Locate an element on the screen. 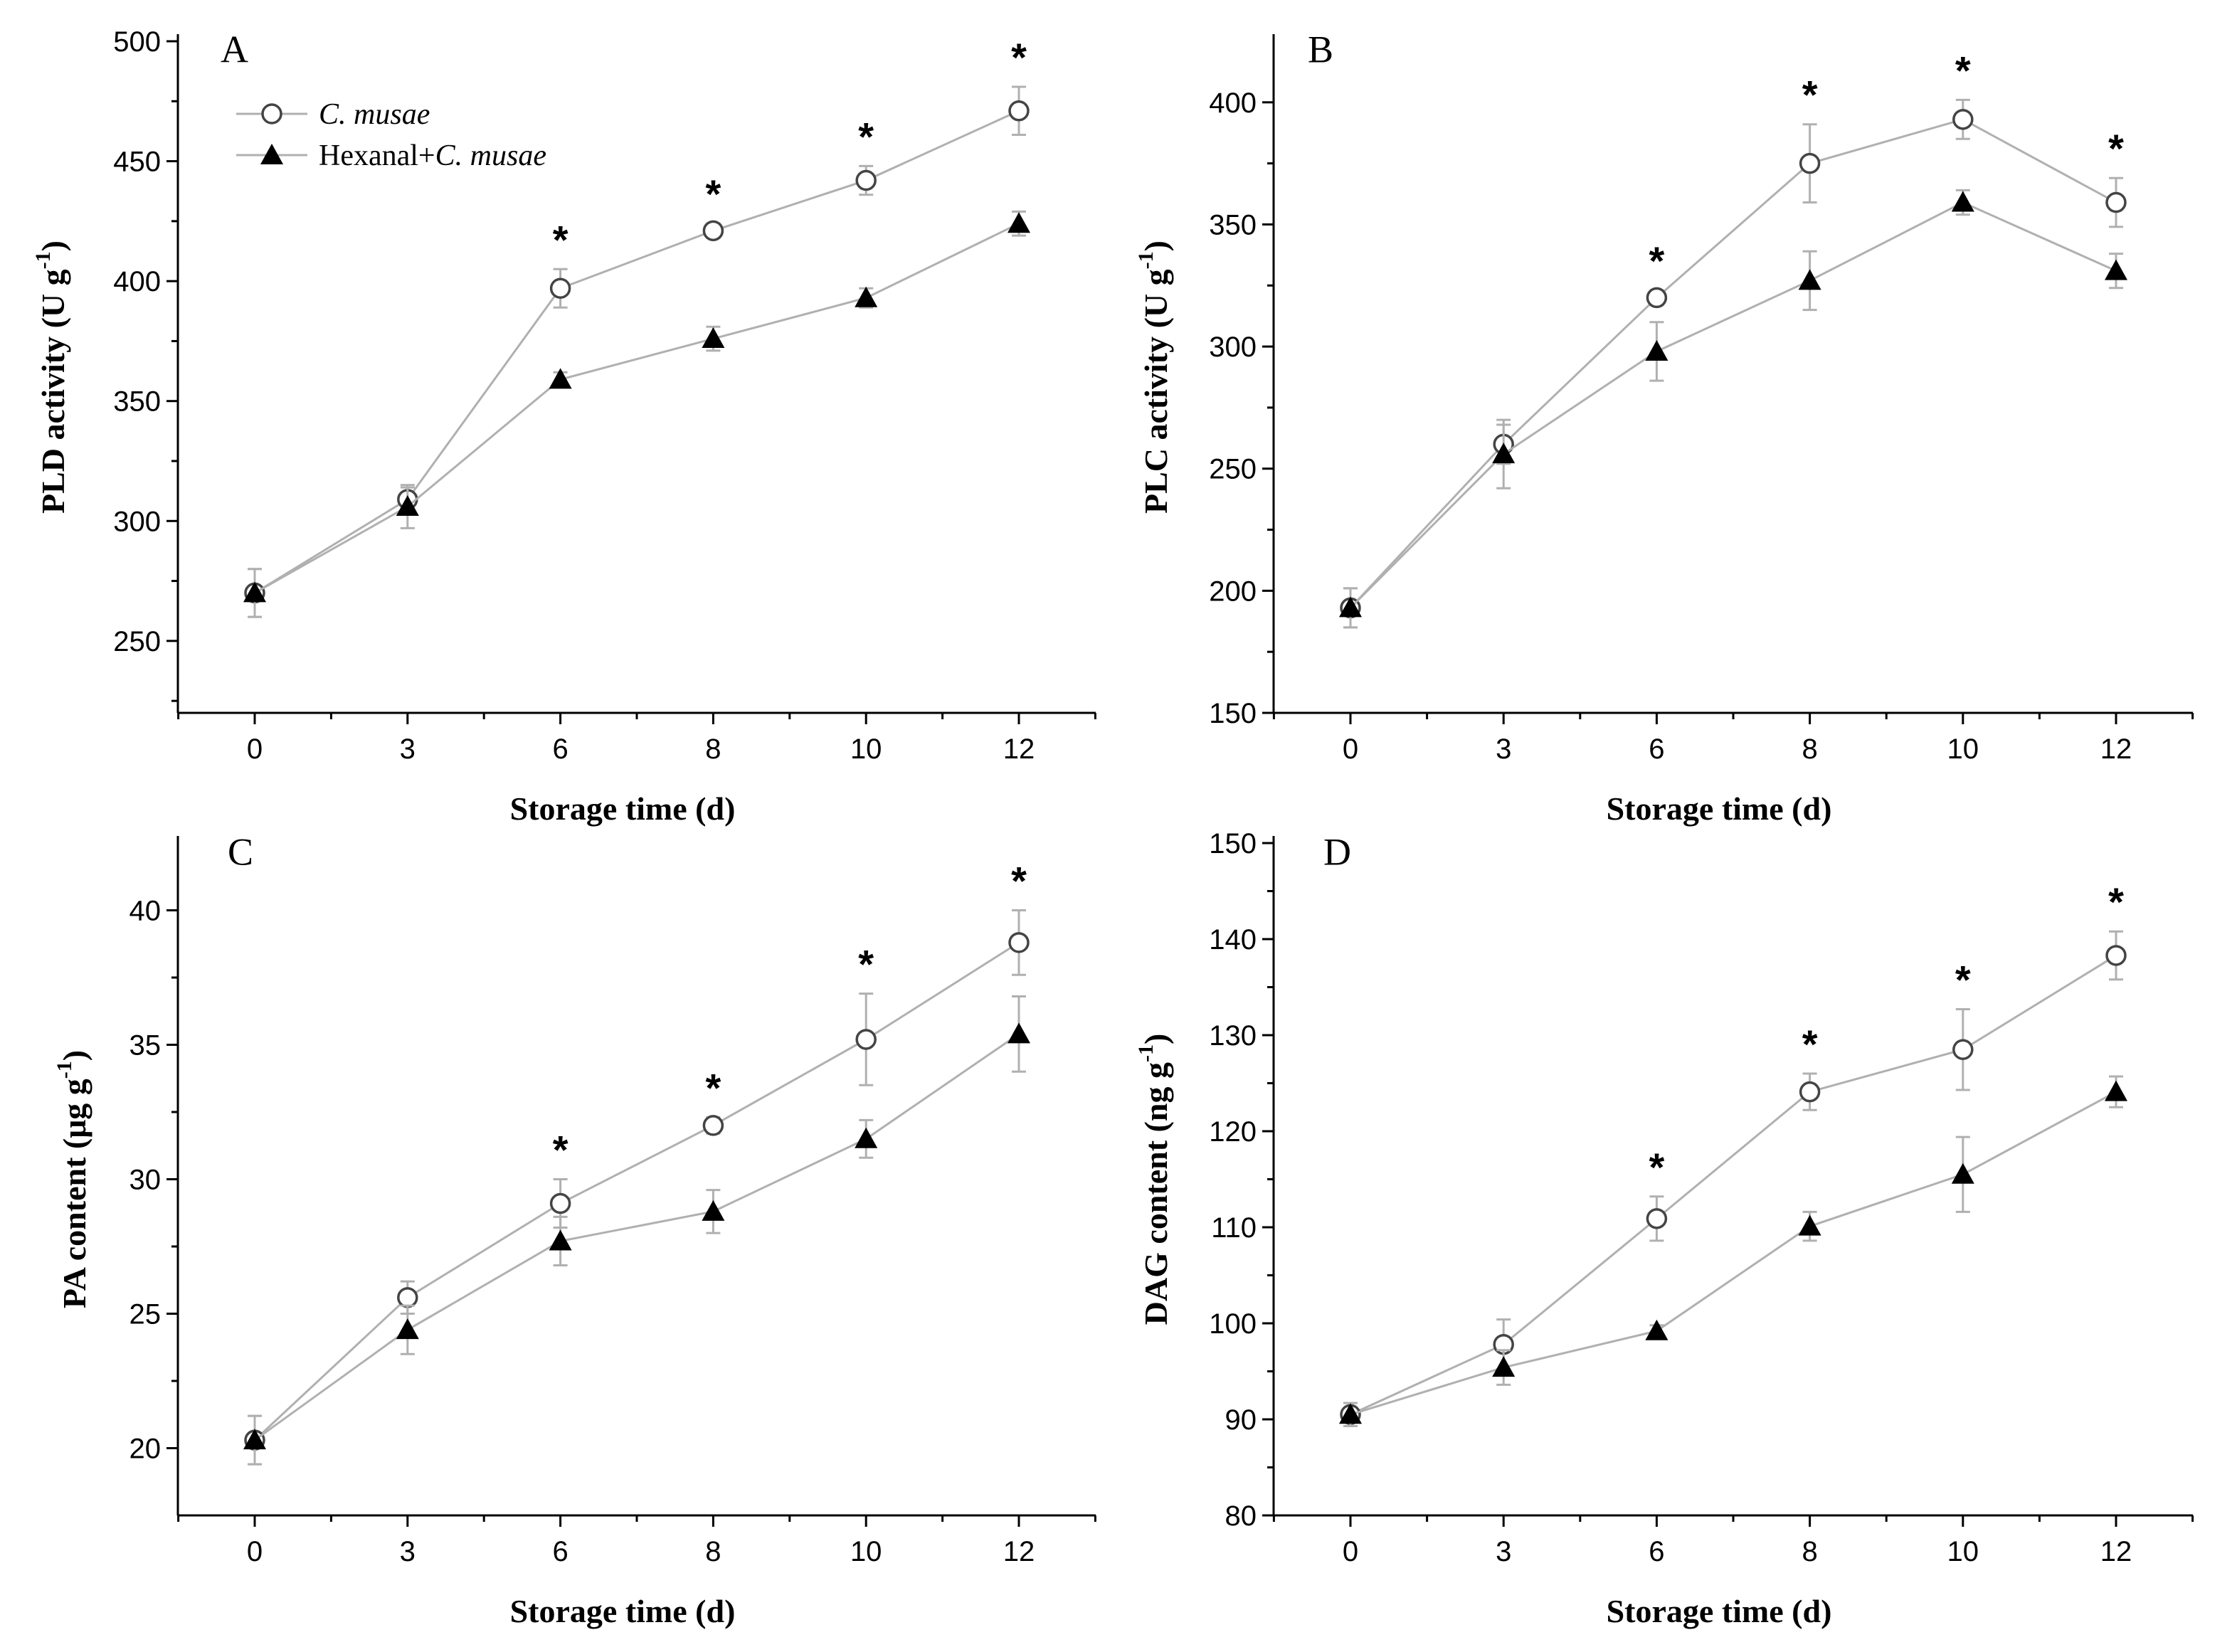 This screenshot has height=1652, width=2237. y-tick-label: 100 is located at coordinates (1233, 1324).